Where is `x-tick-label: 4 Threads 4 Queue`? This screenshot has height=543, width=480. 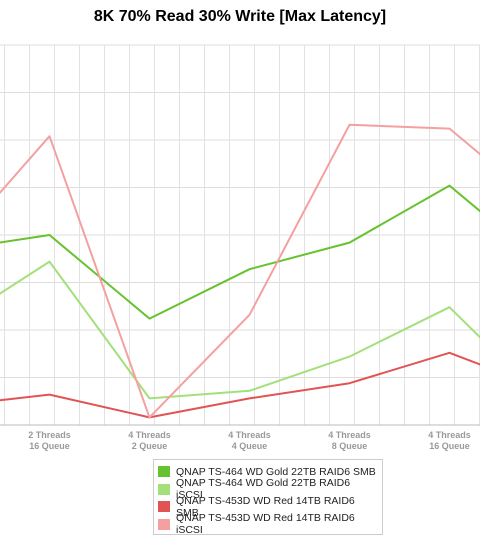 x-tick-label: 4 Threads 4 Queue is located at coordinates (249, 440).